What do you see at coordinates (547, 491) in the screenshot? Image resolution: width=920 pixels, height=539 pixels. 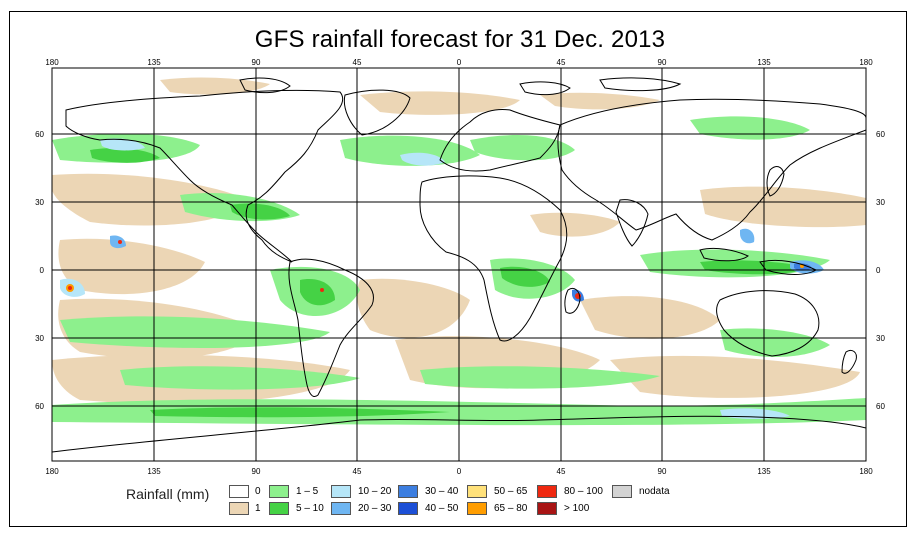 I see `legend-swatch-80to100` at bounding box center [547, 491].